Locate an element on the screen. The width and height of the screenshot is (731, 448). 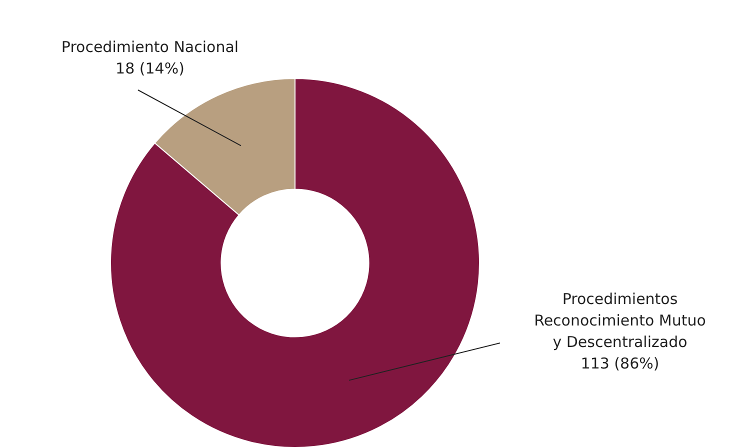
slice-label: Procedimiento Nacional is located at coordinates (150, 47).